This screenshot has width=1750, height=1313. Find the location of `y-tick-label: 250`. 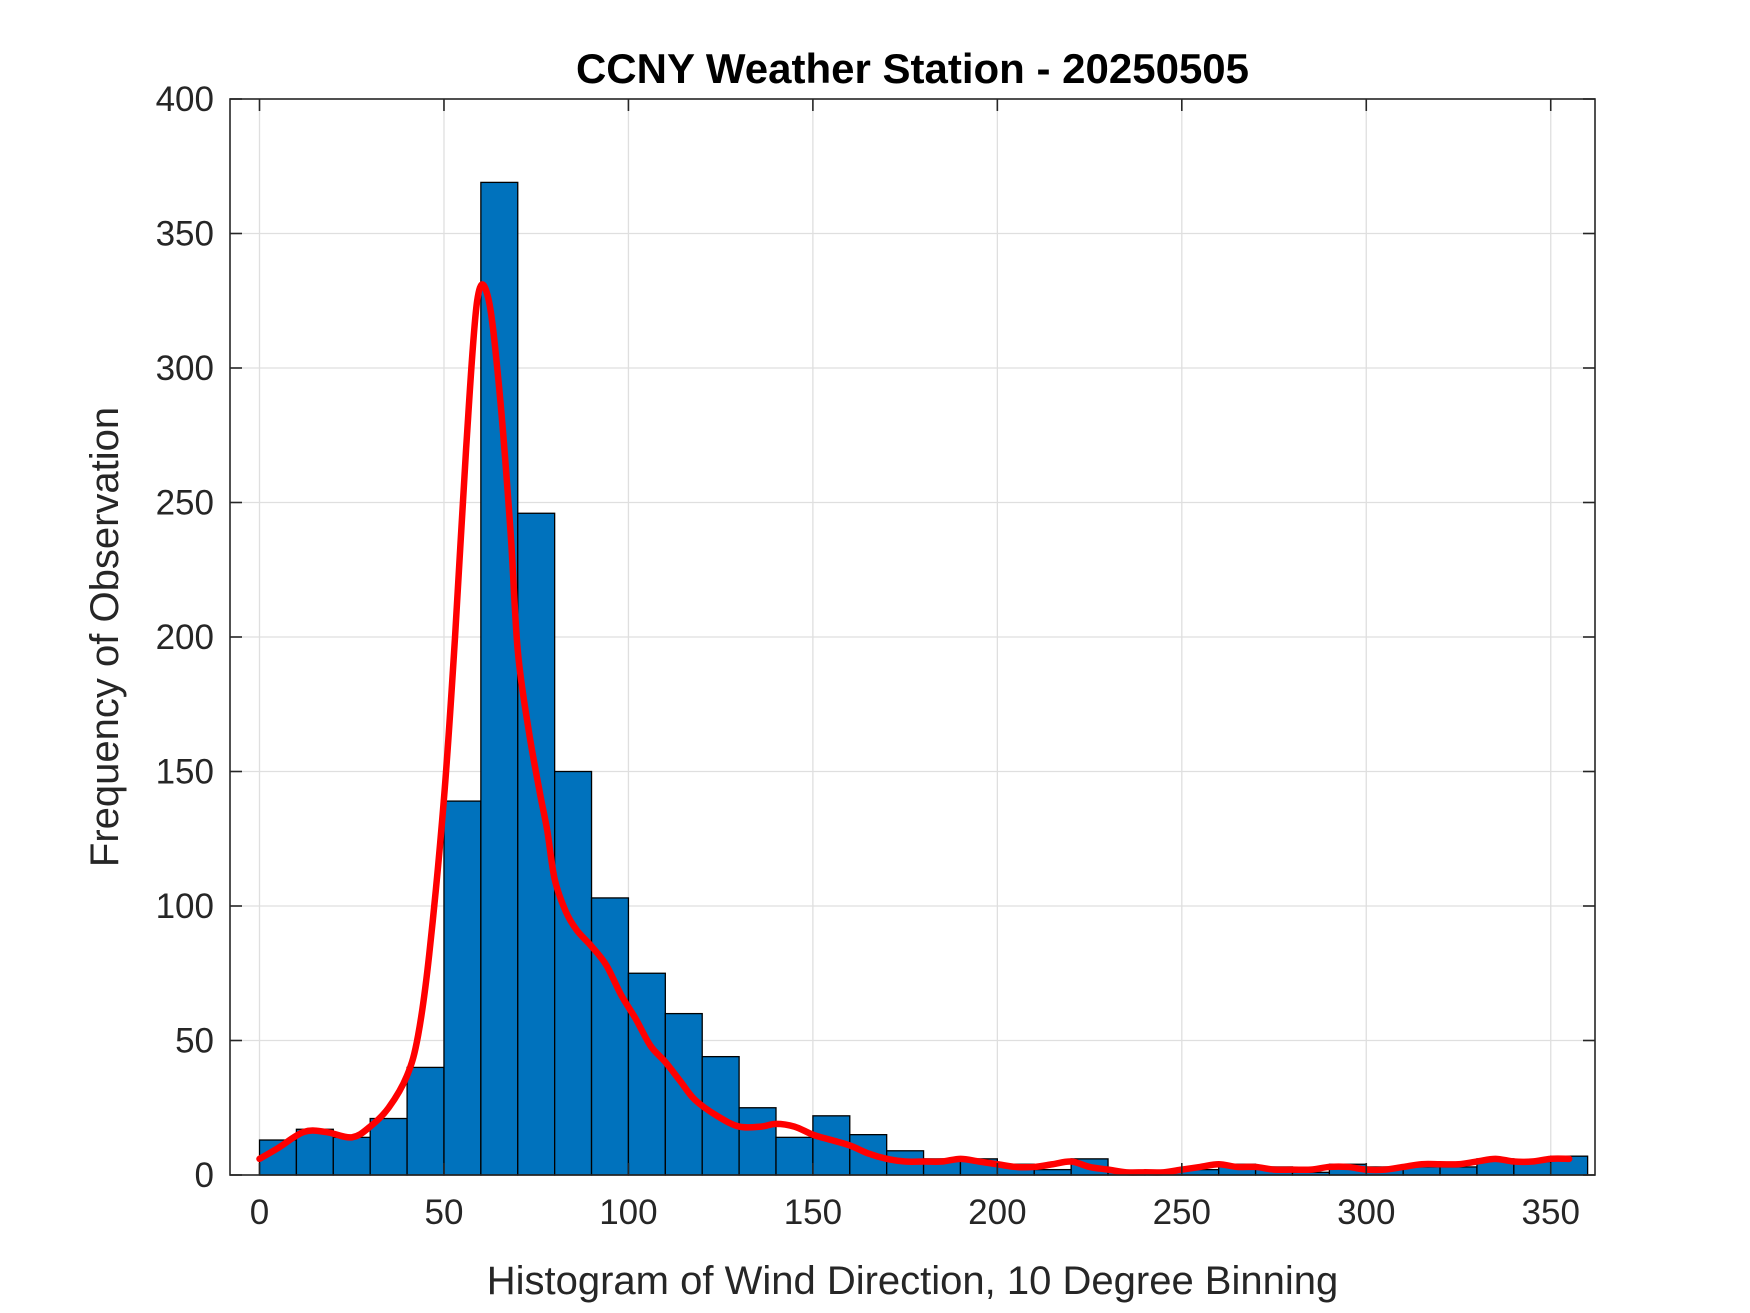

y-tick-label: 250 is located at coordinates (185, 503).